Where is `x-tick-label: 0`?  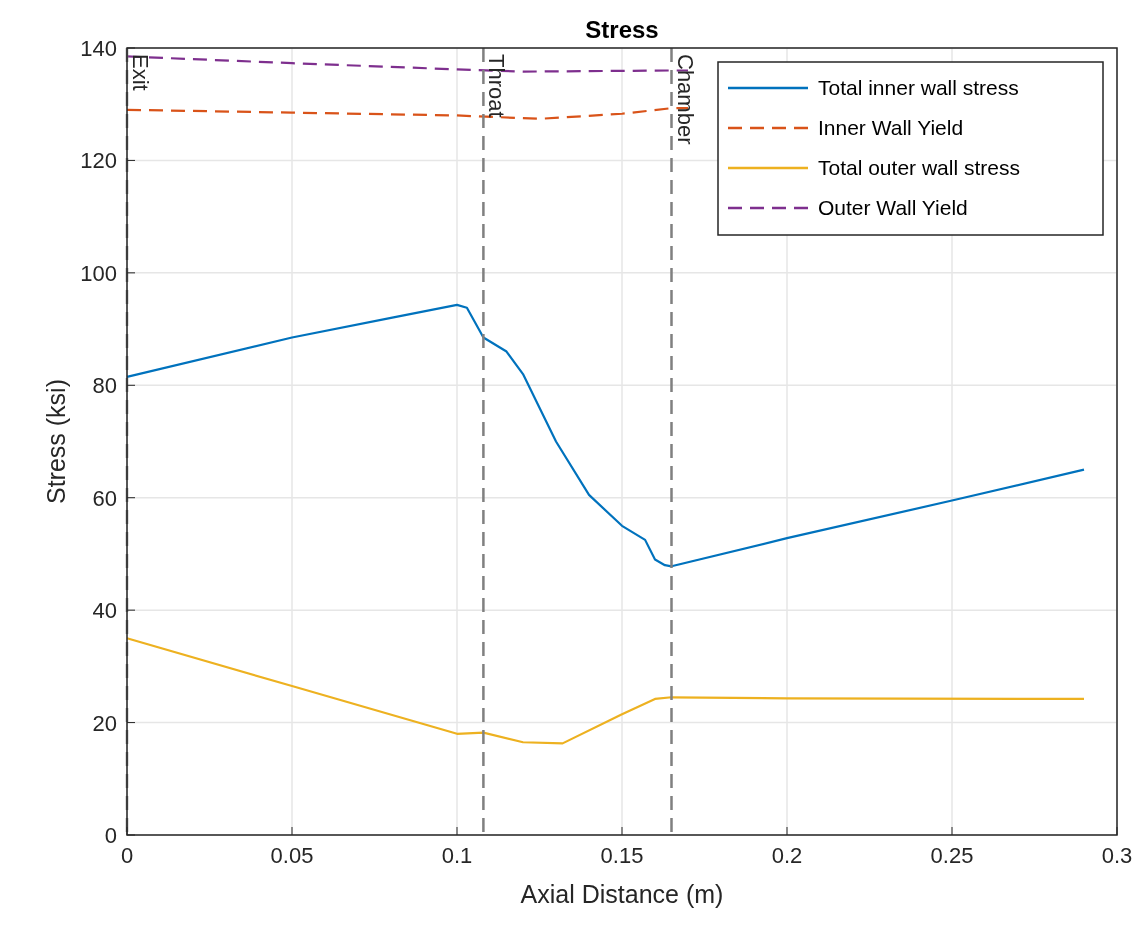 x-tick-label: 0 is located at coordinates (127, 855).